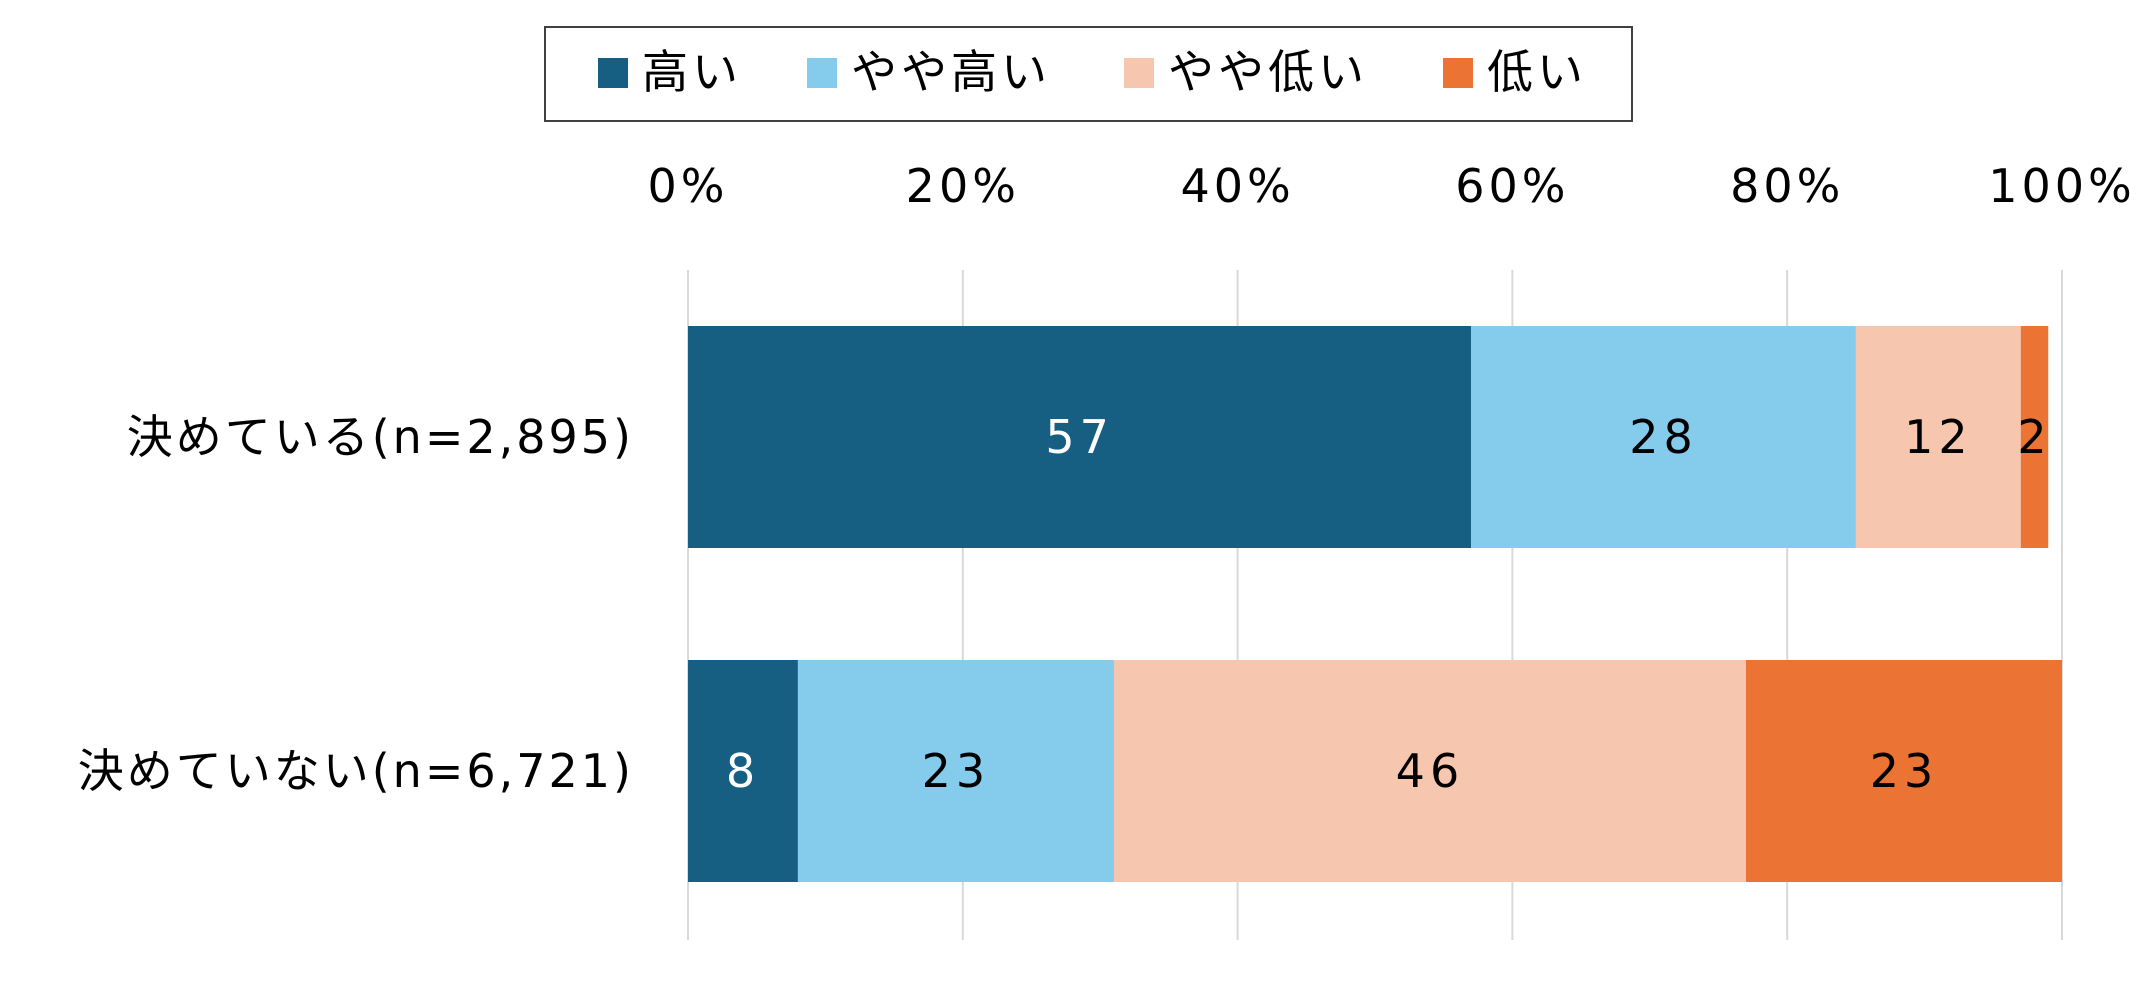 This screenshot has width=2150, height=983. I want to click on data-label: 28, so click(1663, 437).